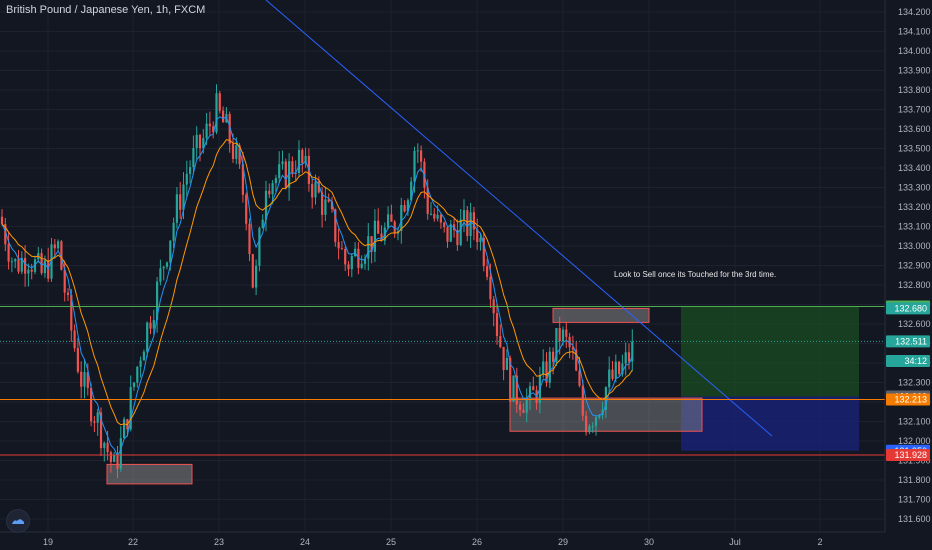  Describe the element at coordinates (910, 308) in the screenshot. I see `price-badge-label: 132.680` at that location.